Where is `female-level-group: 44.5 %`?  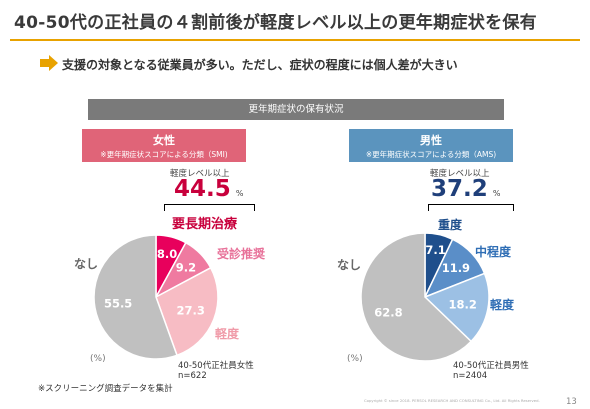 female-level-group: 44.5 % is located at coordinates (208, 189).